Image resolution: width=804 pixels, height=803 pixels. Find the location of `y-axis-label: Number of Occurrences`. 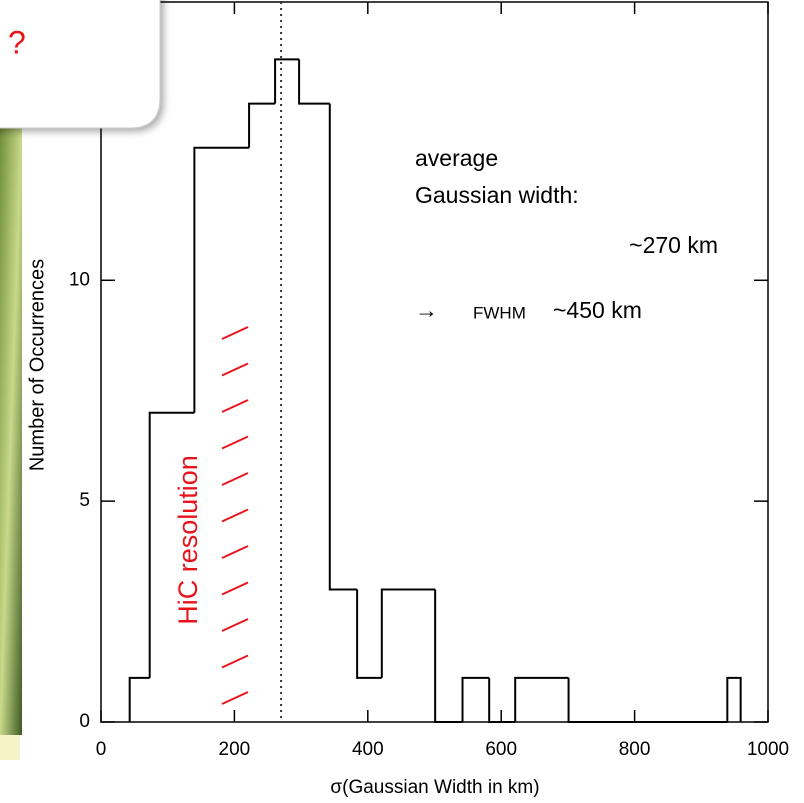

y-axis-label: Number of Occurrences is located at coordinates (37, 365).